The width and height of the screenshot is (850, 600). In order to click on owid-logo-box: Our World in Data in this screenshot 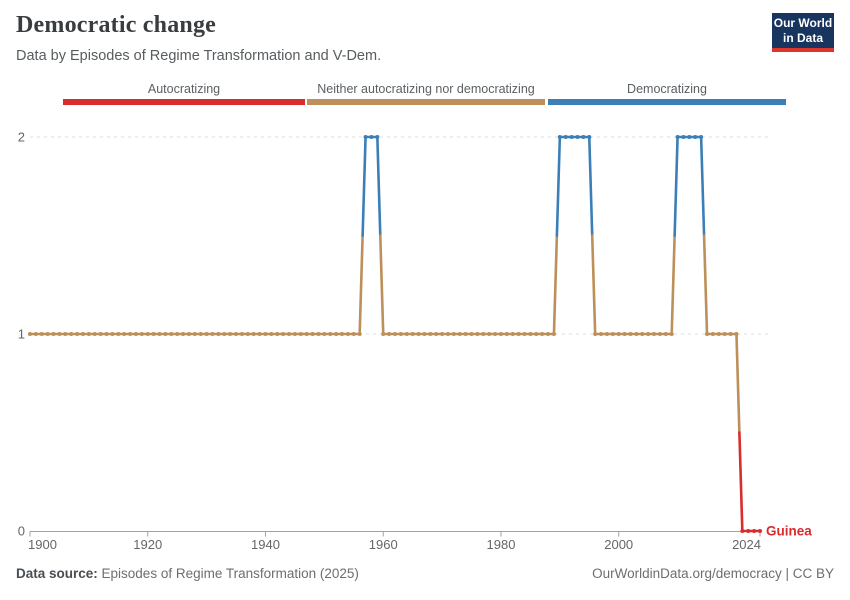, I will do `click(803, 30)`.